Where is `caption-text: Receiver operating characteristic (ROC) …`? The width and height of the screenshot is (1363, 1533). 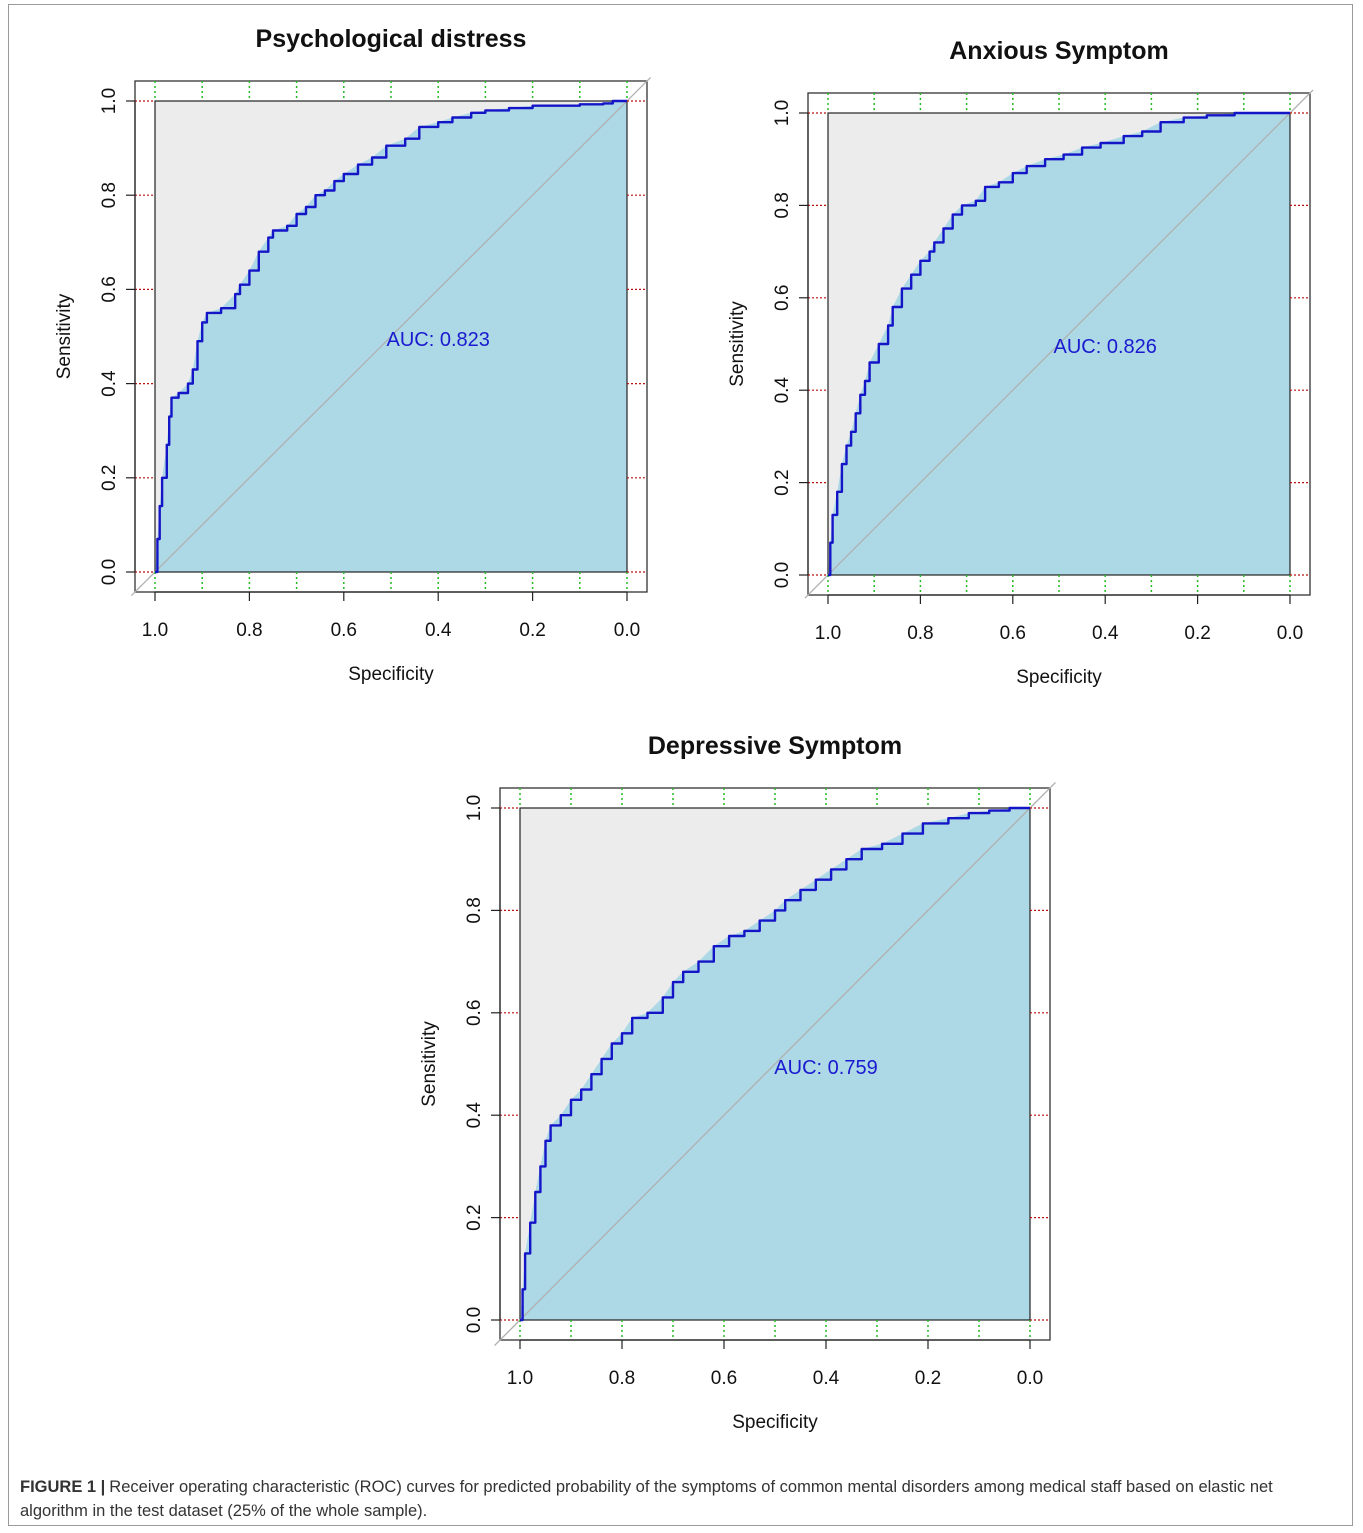
caption-text: Receiver operating characteristic (ROC) … is located at coordinates (646, 1499).